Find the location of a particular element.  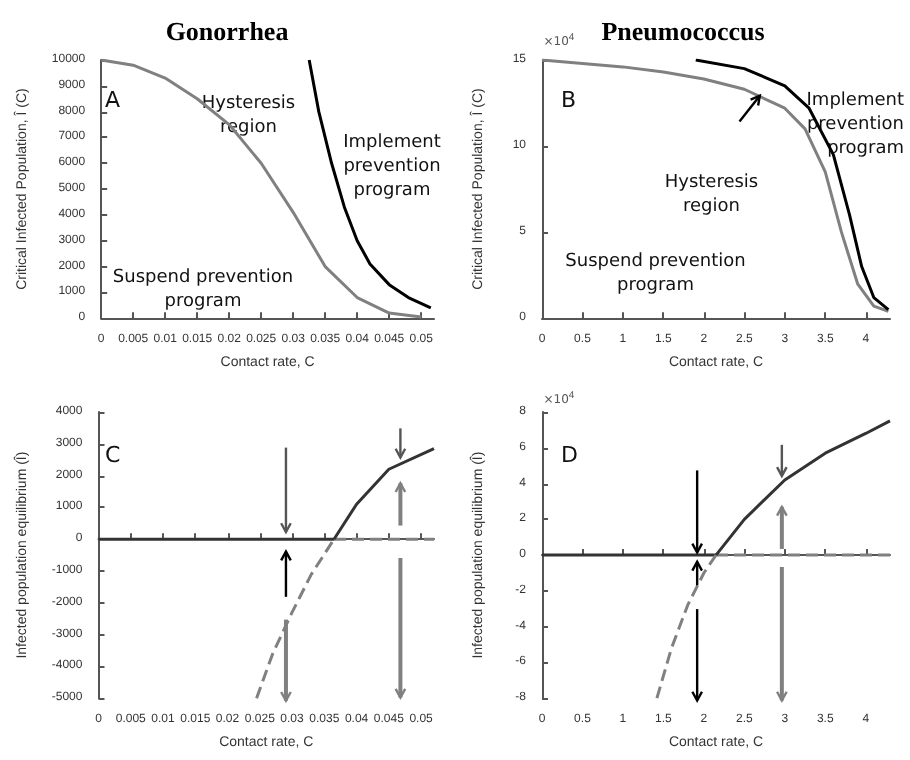

annotation: A is located at coordinates (113, 100).